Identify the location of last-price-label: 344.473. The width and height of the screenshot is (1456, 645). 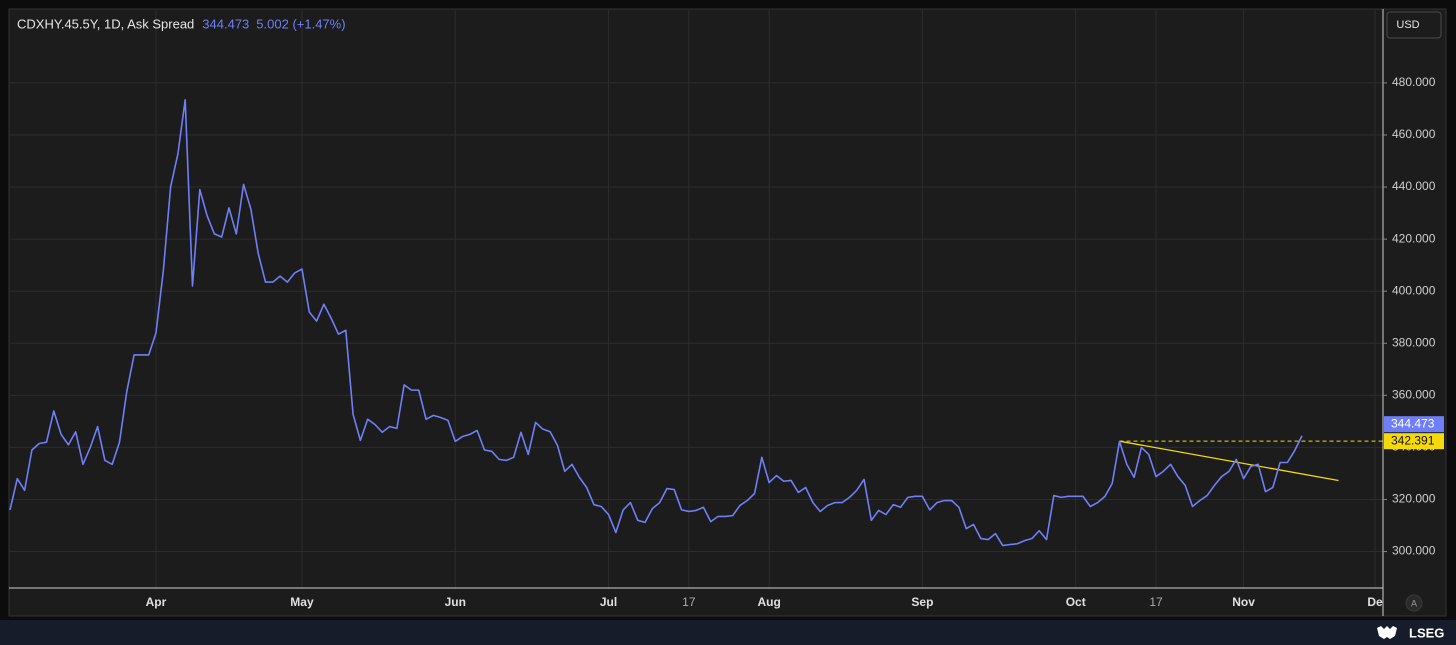
(1413, 423).